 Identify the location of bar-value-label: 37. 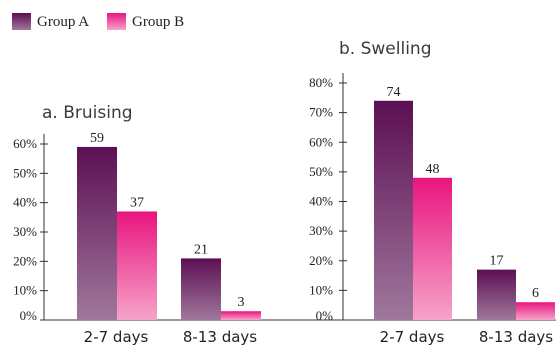
(137, 202).